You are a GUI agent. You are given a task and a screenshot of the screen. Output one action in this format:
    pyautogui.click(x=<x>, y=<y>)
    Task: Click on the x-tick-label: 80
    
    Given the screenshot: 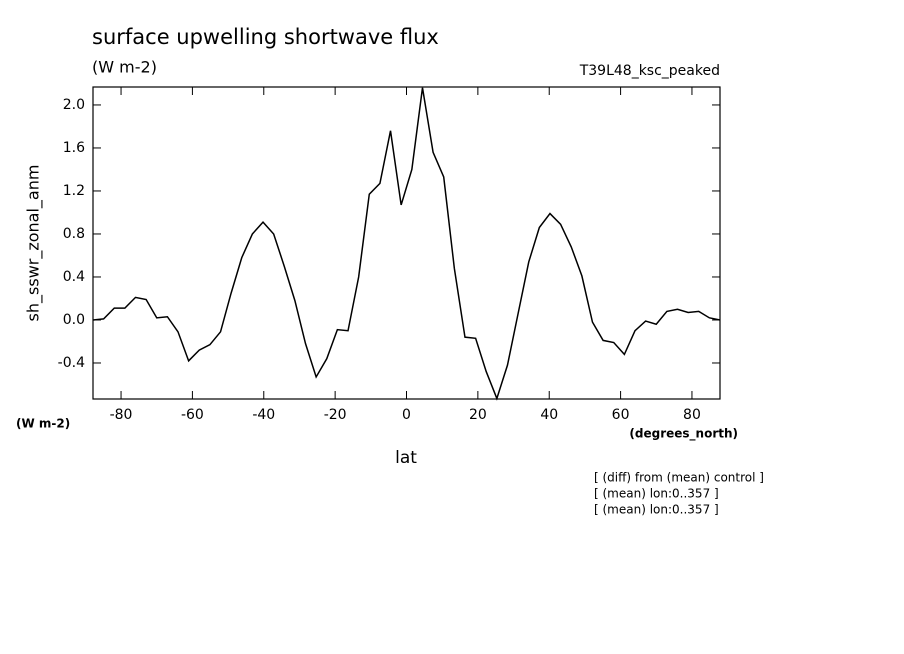 What is the action you would take?
    pyautogui.click(x=692, y=415)
    